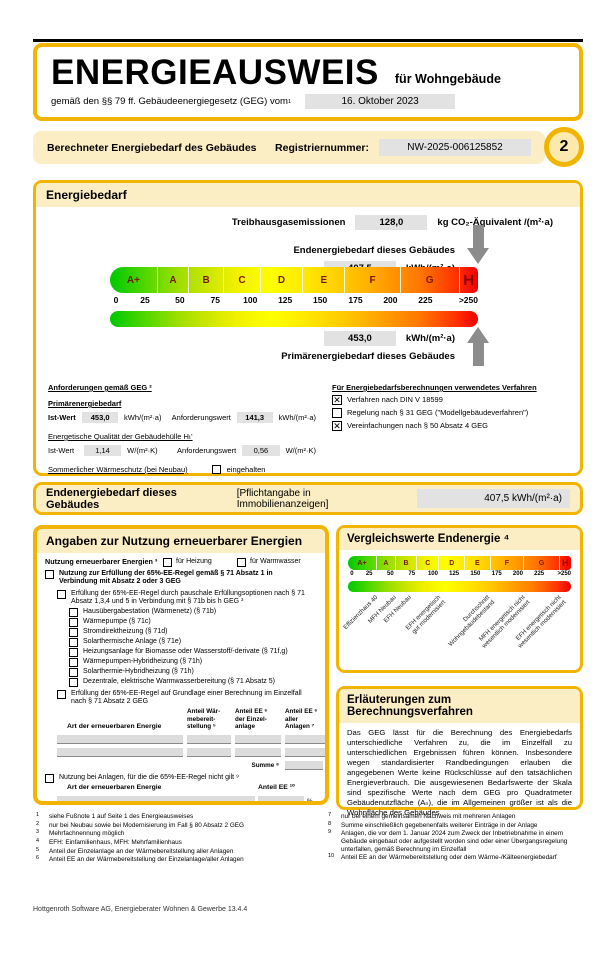  I want to click on tick-150: 150, so click(320, 300).